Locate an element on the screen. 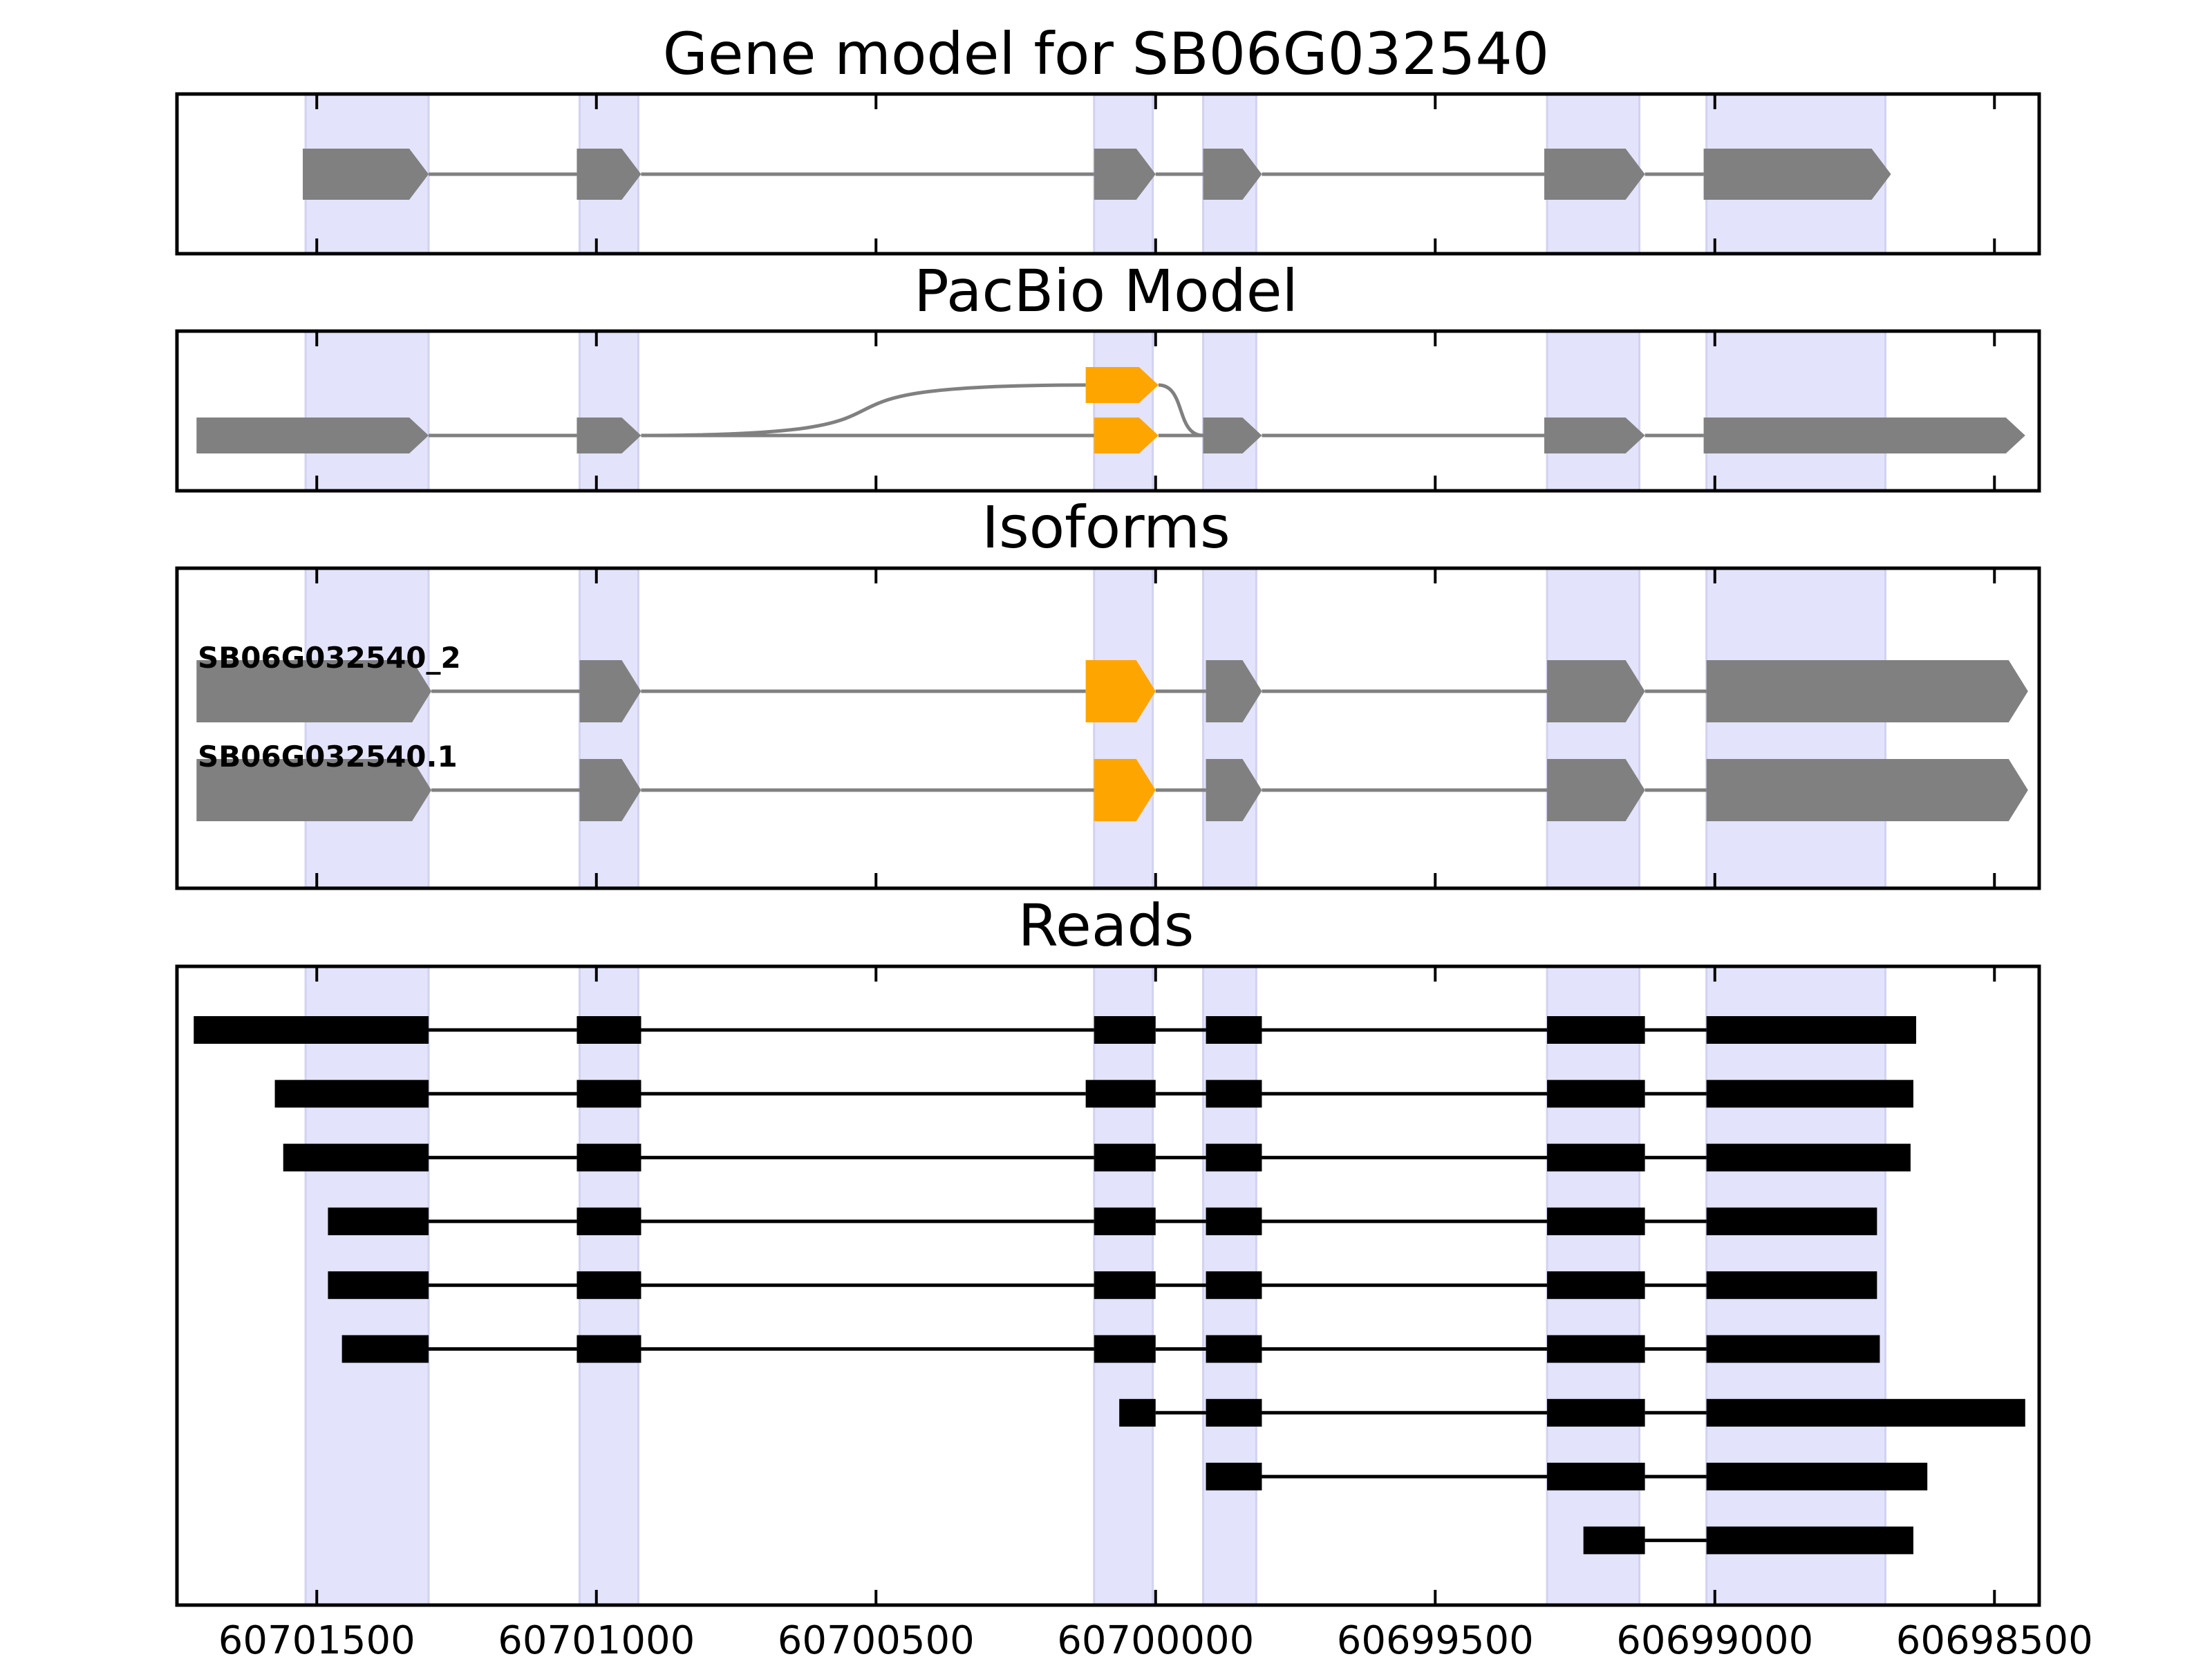  x-tick-label: 60698500 is located at coordinates (1994, 1638).